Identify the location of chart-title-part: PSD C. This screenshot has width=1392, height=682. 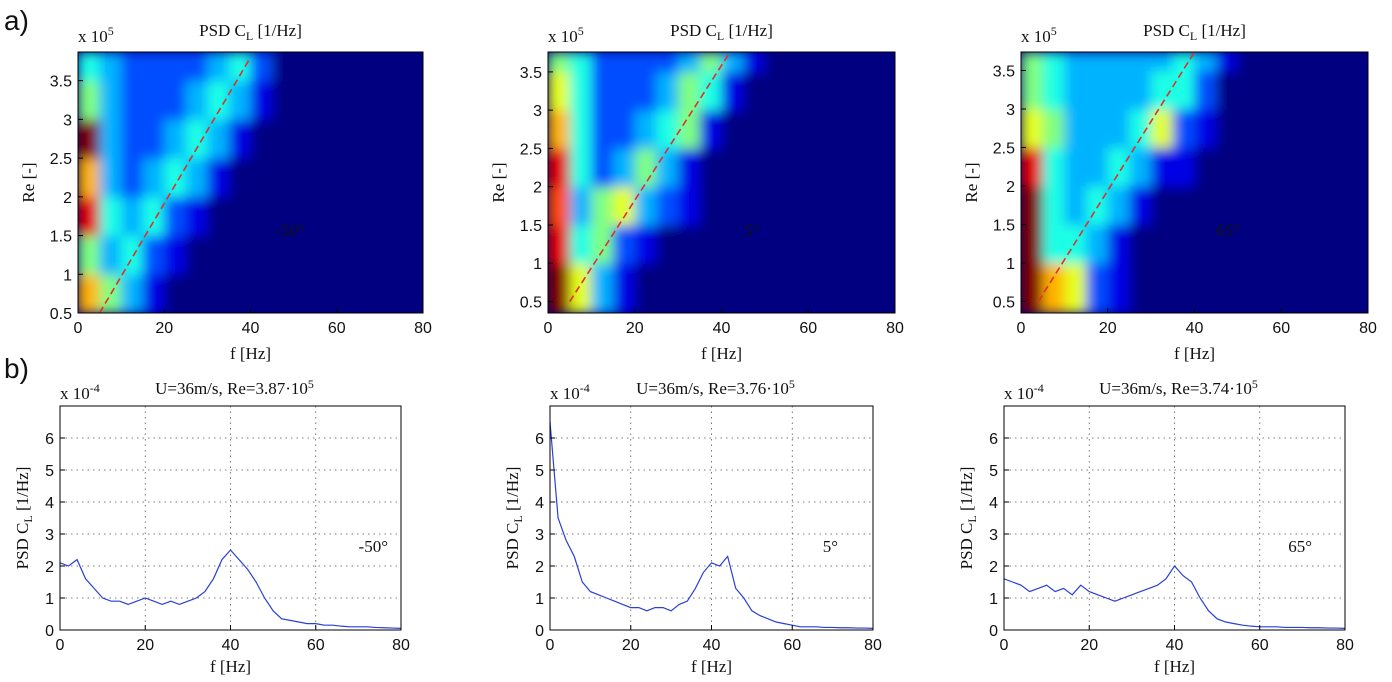
(222, 30).